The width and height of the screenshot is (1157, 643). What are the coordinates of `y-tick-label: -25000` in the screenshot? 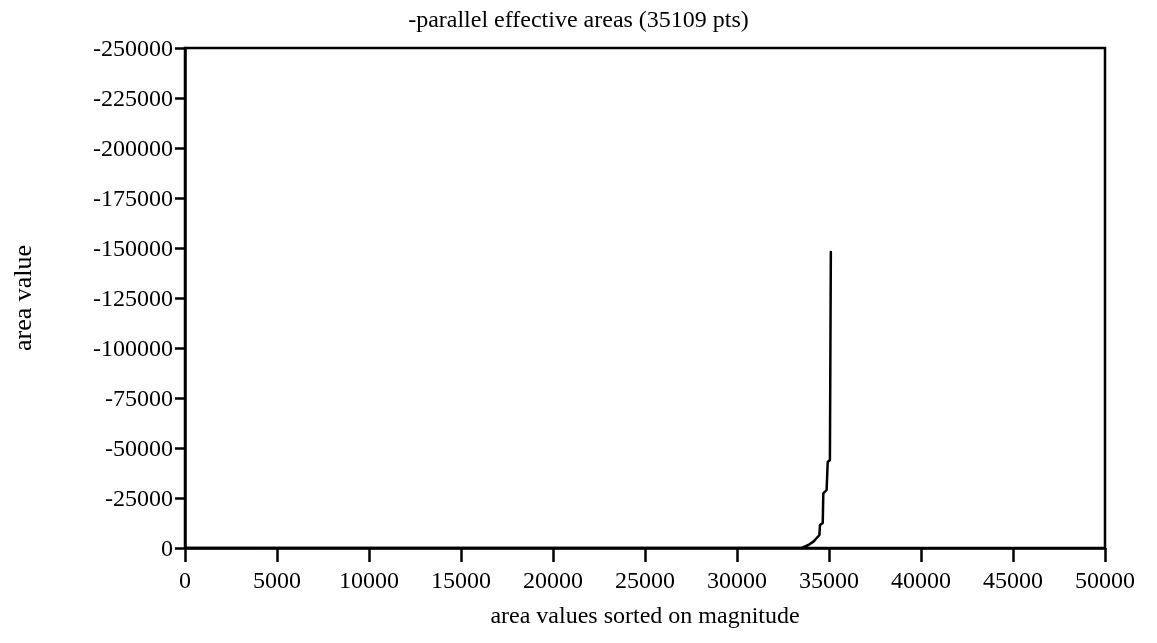 It's located at (139, 498).